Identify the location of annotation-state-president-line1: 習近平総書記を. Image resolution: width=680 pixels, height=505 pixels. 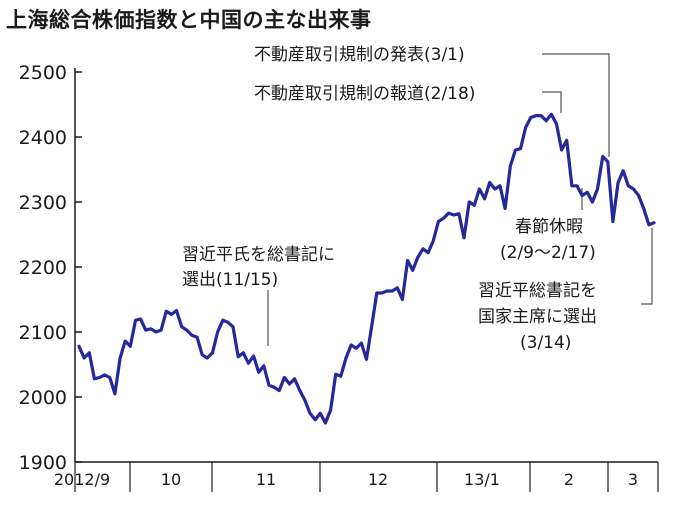
(537, 291).